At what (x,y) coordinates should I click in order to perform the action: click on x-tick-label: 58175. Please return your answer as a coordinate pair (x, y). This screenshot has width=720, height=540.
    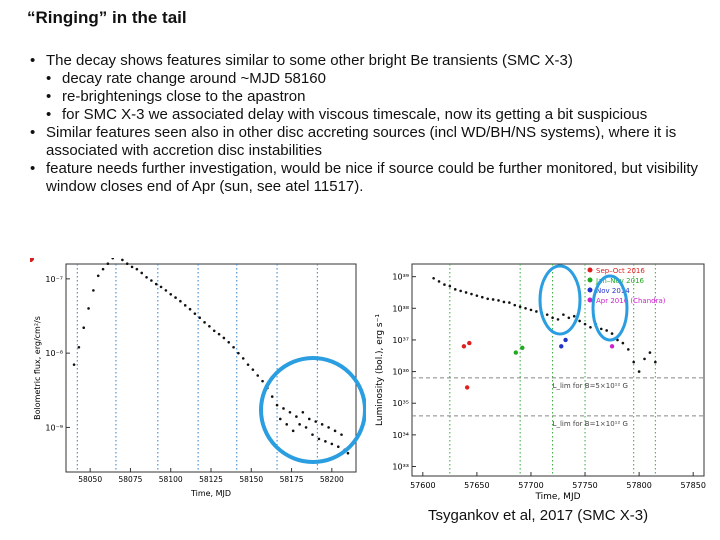
    Looking at the image, I should click on (292, 479).